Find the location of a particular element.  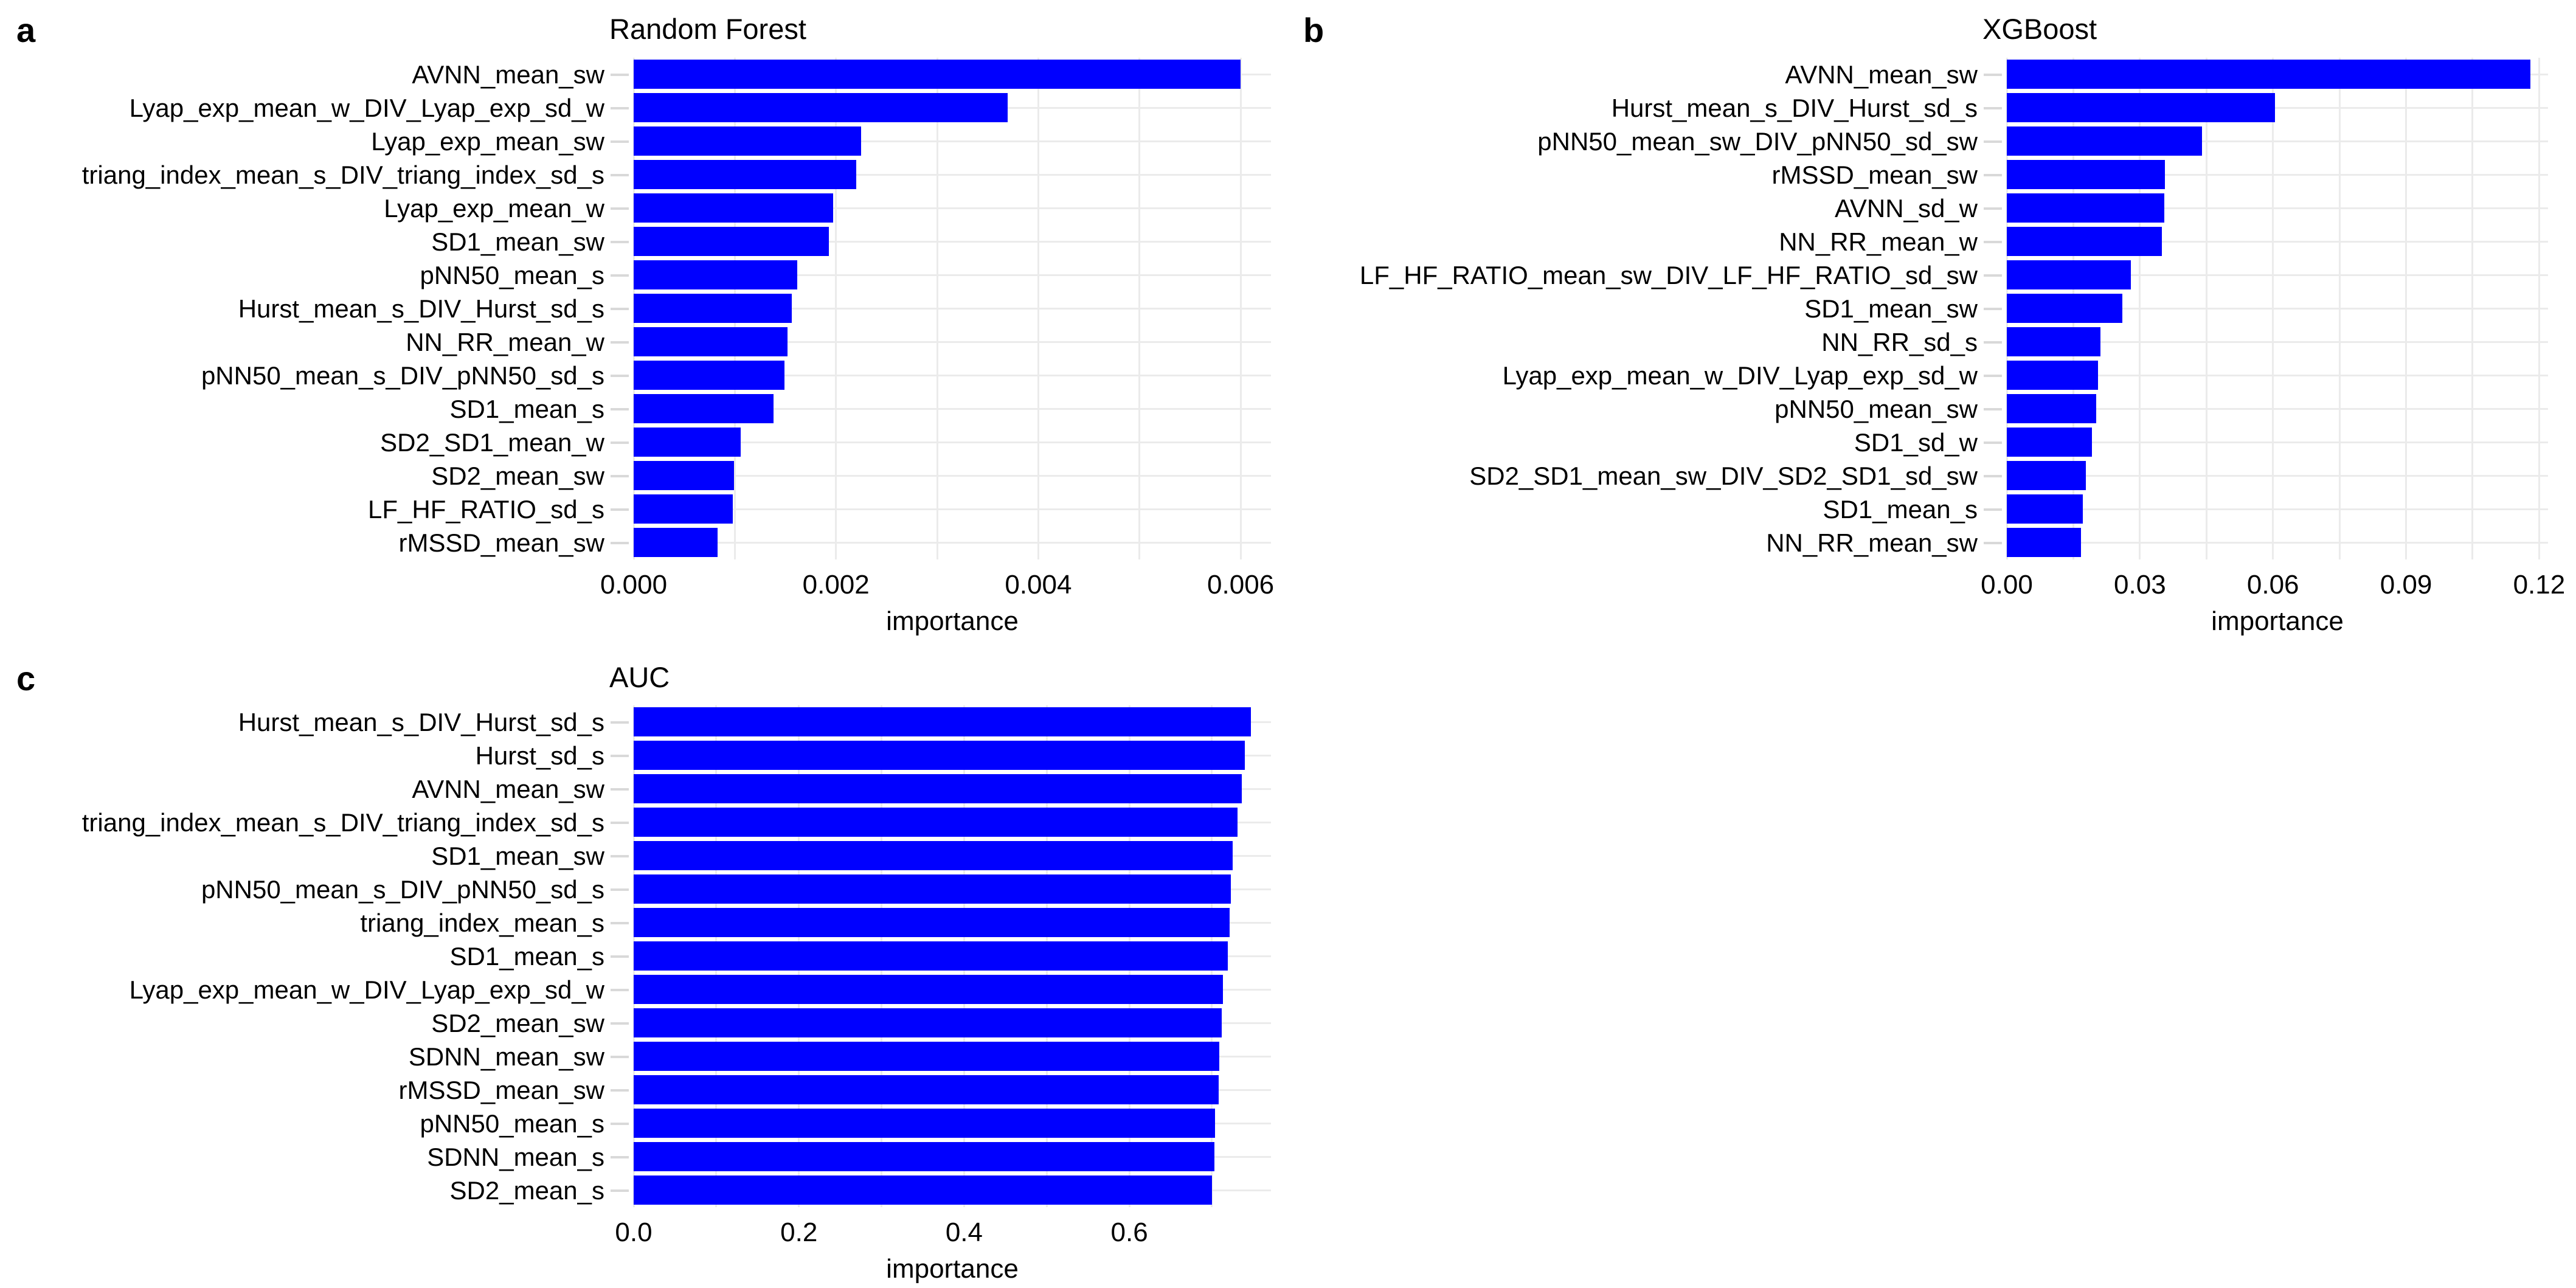

x-axis-tick-label: 0.006 is located at coordinates (1241, 585).